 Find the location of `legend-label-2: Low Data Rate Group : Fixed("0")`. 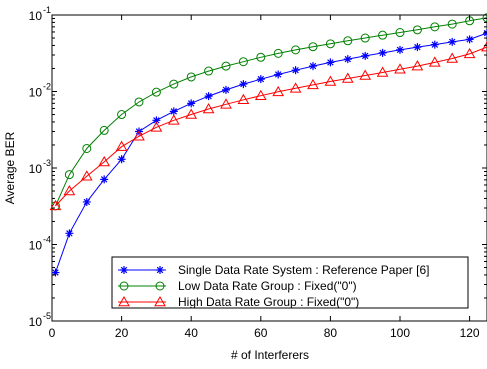

legend-label-2: Low Data Rate Group : Fixed("0") is located at coordinates (267, 286).